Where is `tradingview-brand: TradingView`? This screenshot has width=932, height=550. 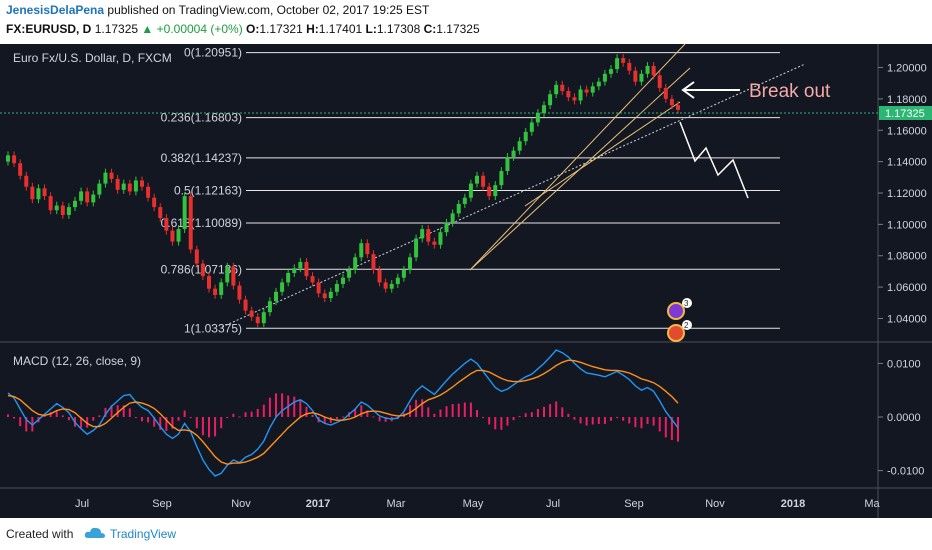
tradingview-brand: TradingView is located at coordinates (143, 534).